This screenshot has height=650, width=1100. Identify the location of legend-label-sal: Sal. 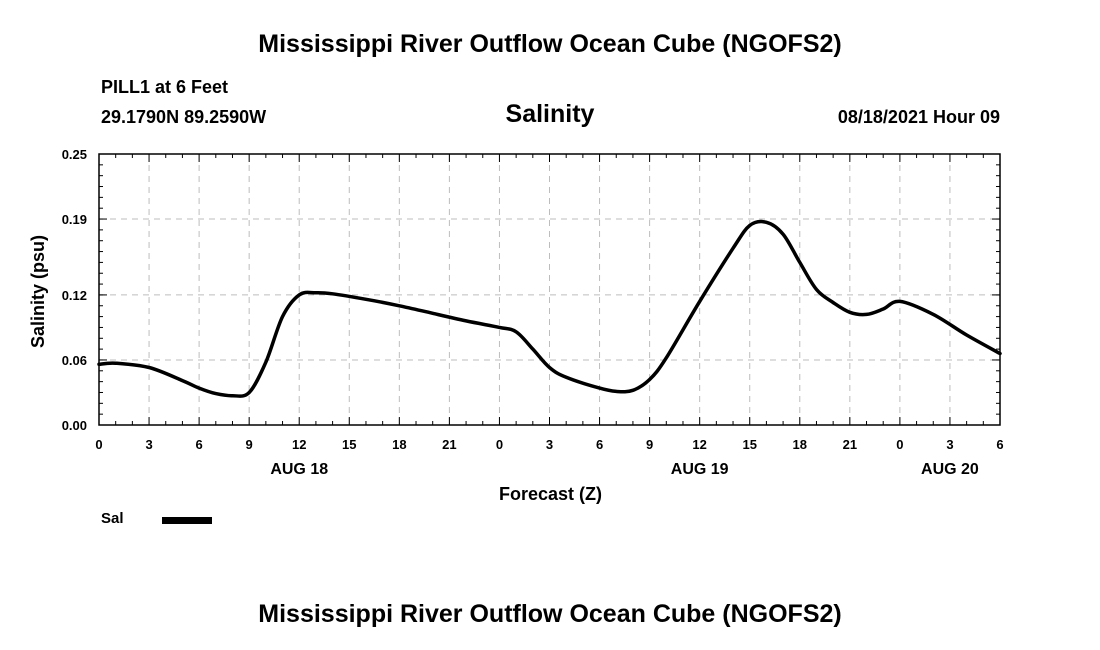
(112, 518).